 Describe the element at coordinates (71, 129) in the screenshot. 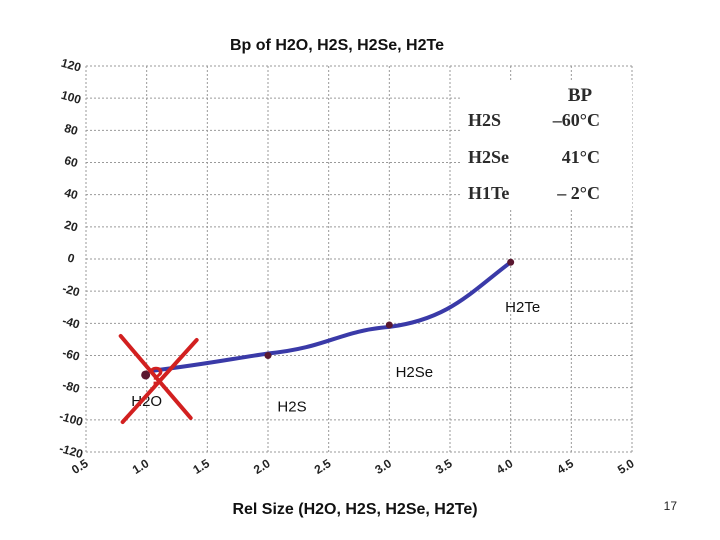

I see `y-tick-label: 80` at that location.